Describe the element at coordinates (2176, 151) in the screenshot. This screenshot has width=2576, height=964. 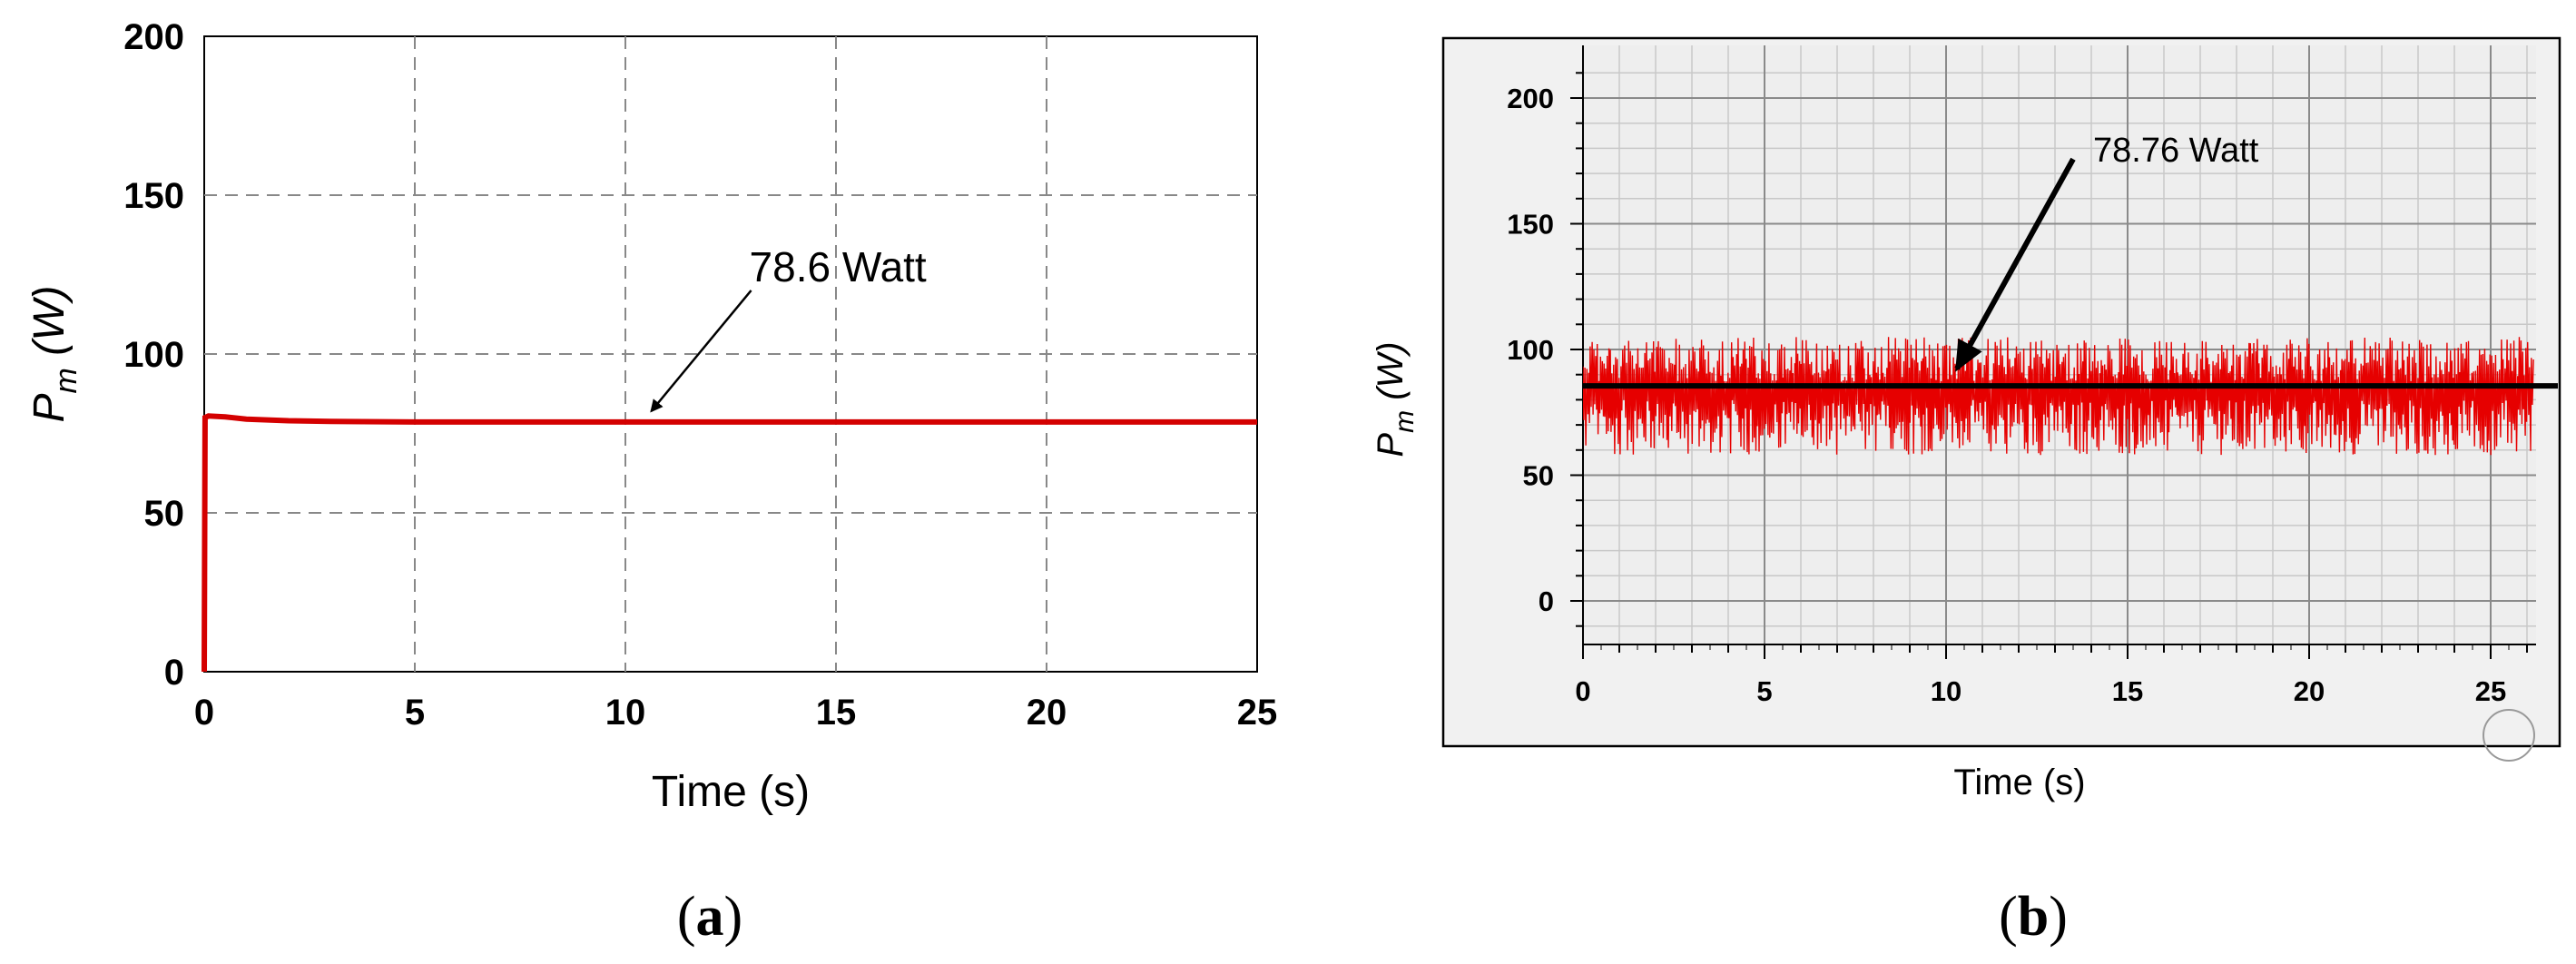
I see `annotation-text-b: 78.76 Watt` at that location.